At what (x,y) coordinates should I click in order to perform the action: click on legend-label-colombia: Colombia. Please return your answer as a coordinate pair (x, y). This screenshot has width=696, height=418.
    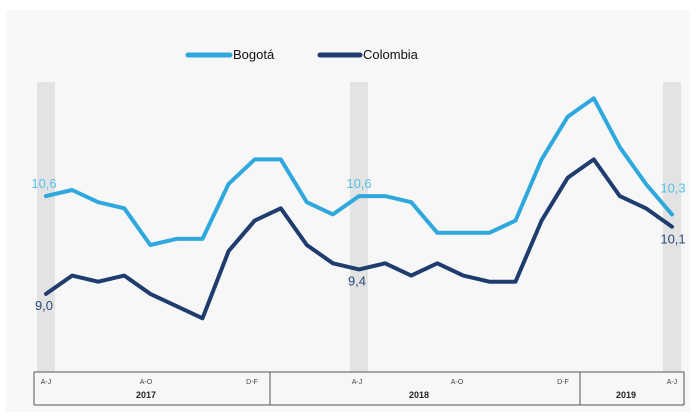
    Looking at the image, I should click on (391, 54).